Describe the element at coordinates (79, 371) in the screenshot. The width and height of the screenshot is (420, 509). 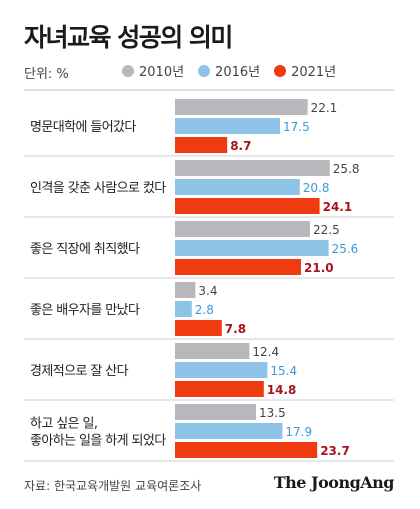
I see `category-label-4-0: 경제적으로 잘 산다` at that location.